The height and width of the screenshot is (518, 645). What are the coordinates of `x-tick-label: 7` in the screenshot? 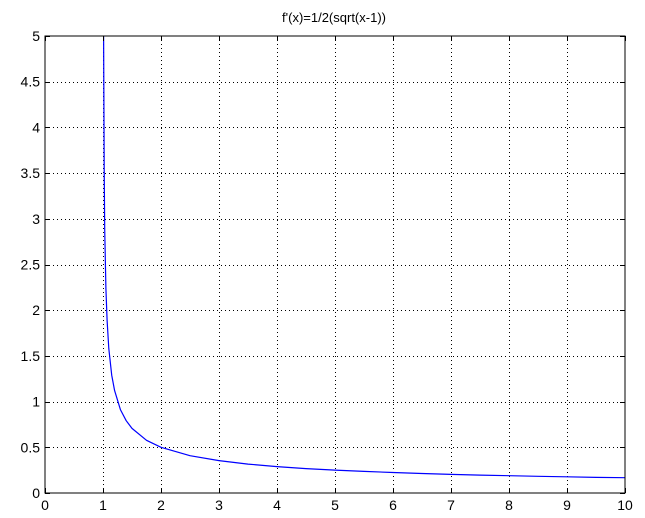 It's located at (451, 505).